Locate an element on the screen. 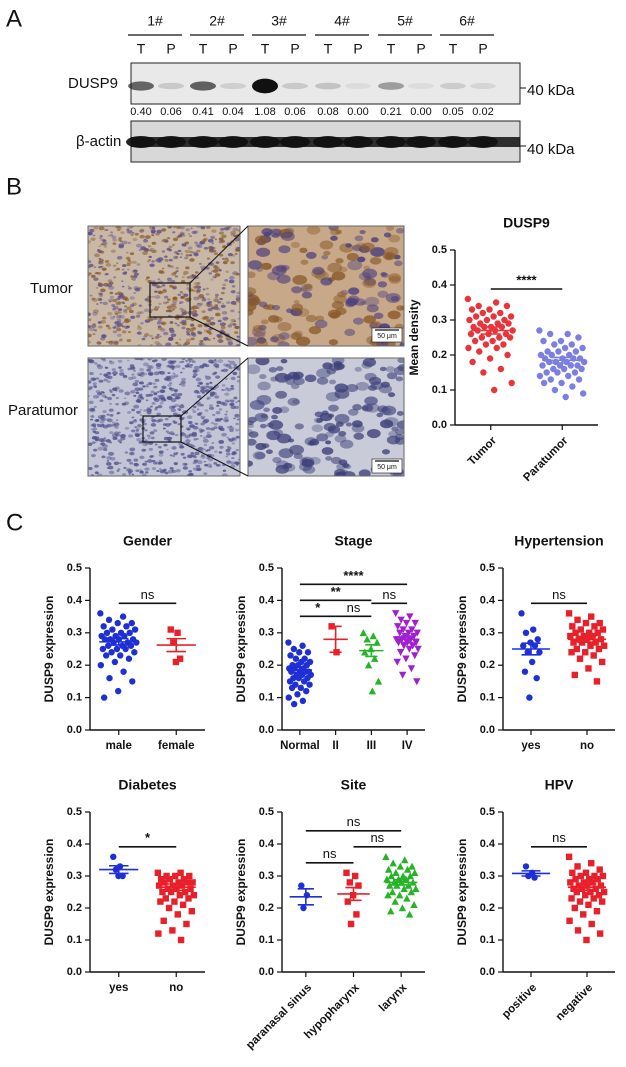 This screenshot has width=626, height=1067. scale-bar-bg is located at coordinates (387, 466).